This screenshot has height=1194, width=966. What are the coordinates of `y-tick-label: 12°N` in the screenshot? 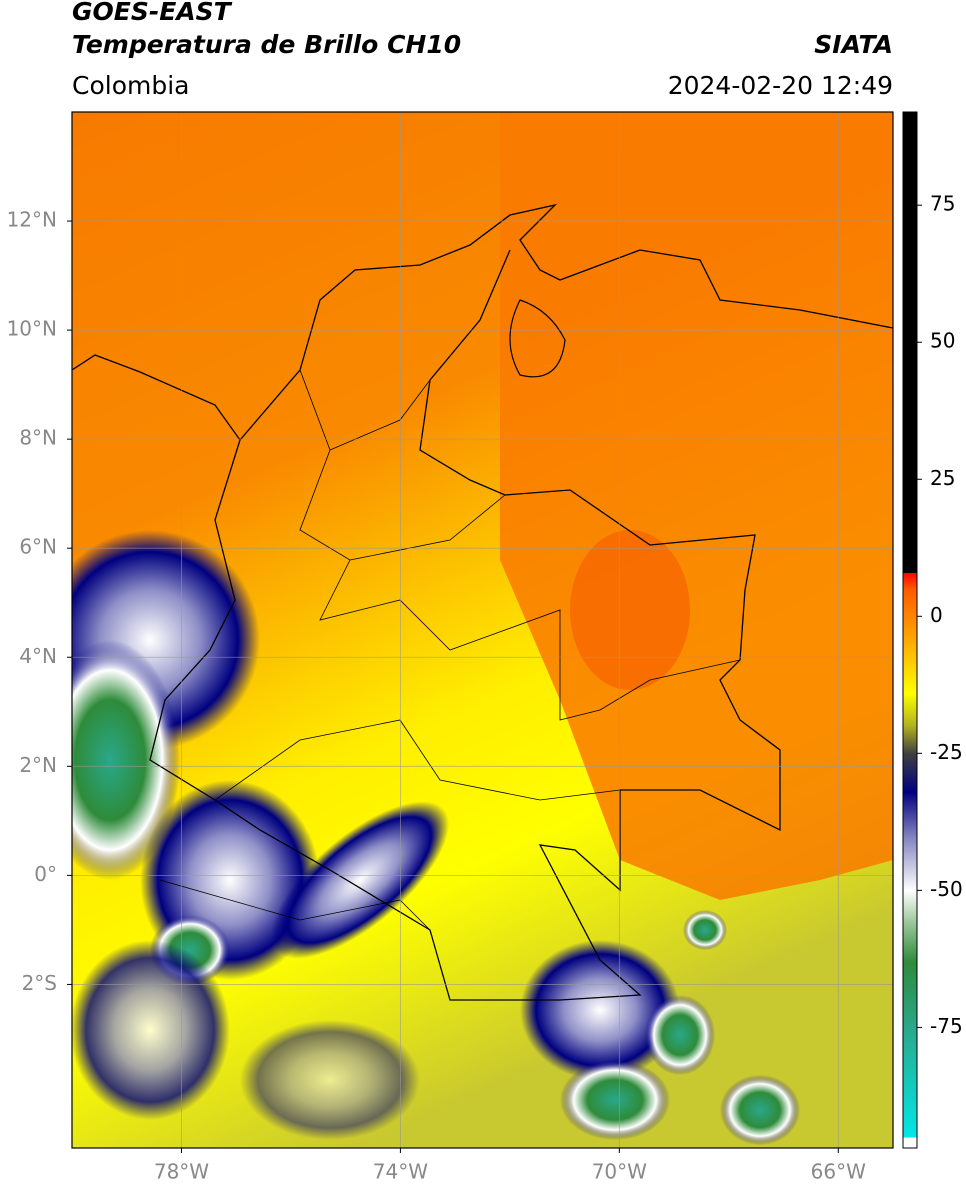 It's located at (32, 220).